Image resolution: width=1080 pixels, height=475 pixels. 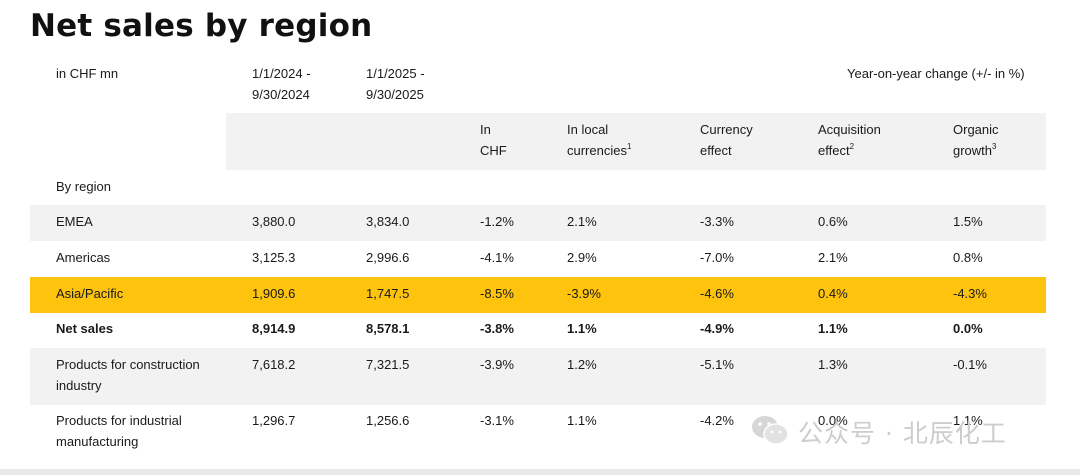 What do you see at coordinates (833, 257) in the screenshot?
I see `cell-acquisition: 2.1%` at bounding box center [833, 257].